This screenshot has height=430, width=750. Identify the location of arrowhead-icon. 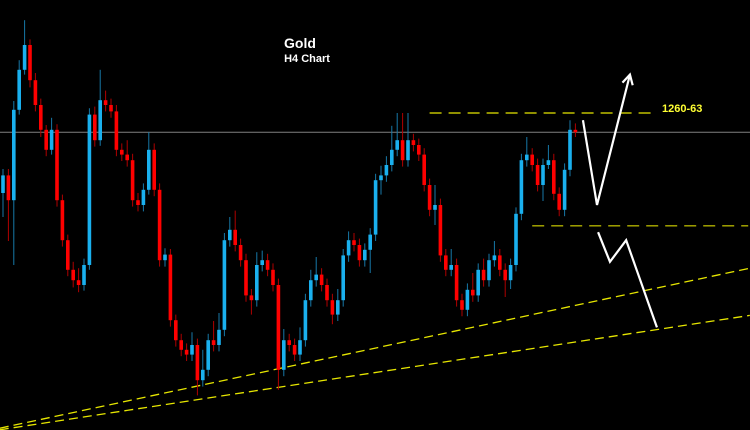
(627, 79).